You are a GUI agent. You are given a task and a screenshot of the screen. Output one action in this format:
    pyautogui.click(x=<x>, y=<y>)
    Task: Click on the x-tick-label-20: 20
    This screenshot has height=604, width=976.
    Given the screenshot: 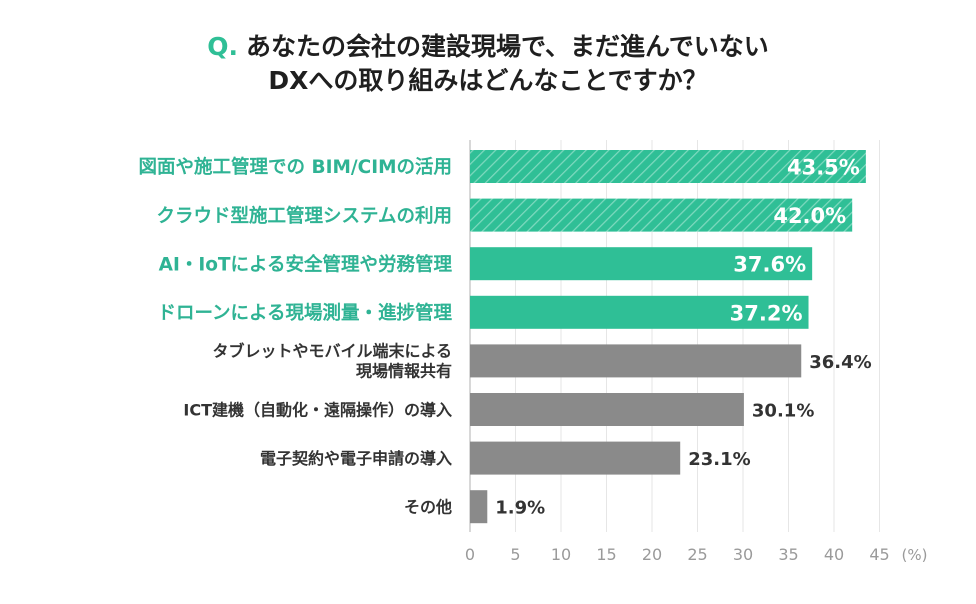 What is the action you would take?
    pyautogui.click(x=652, y=554)
    